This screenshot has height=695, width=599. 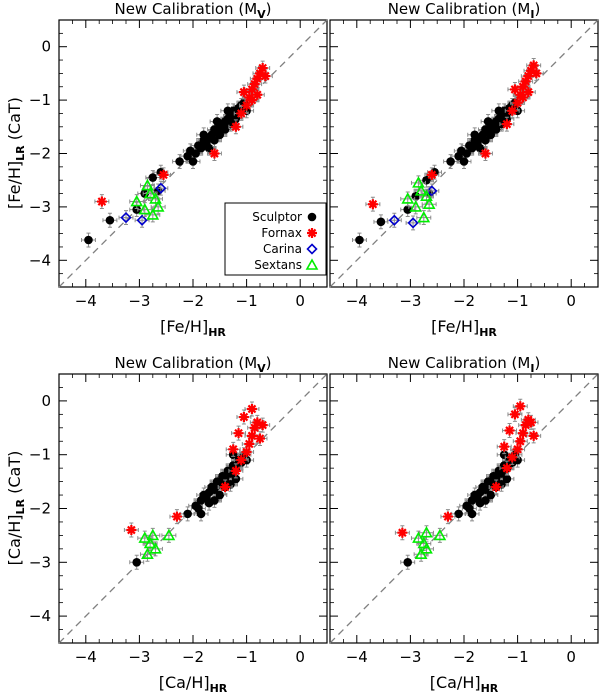 What do you see at coordinates (410, 657) in the screenshot?
I see `x-tick-label: −3` at bounding box center [410, 657].